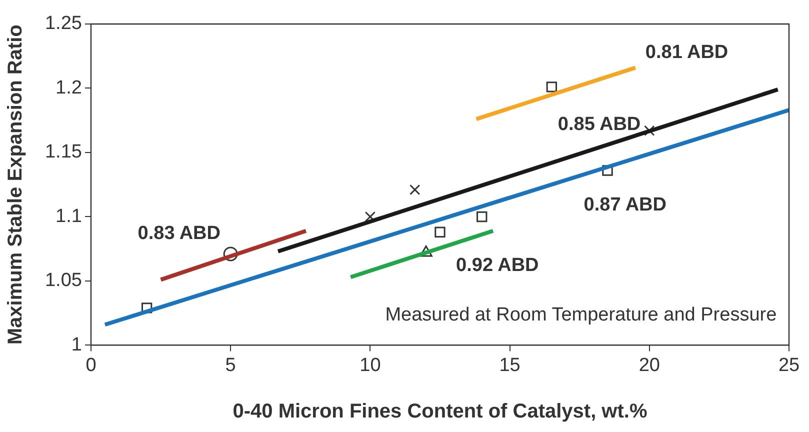  I want to click on y-axis-title: Maximum Stable Expansion Ratio, so click(15, 184).